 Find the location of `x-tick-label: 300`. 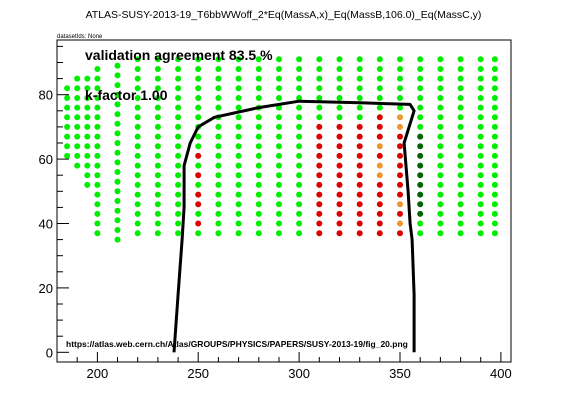

x-tick-label: 300 is located at coordinates (299, 373).